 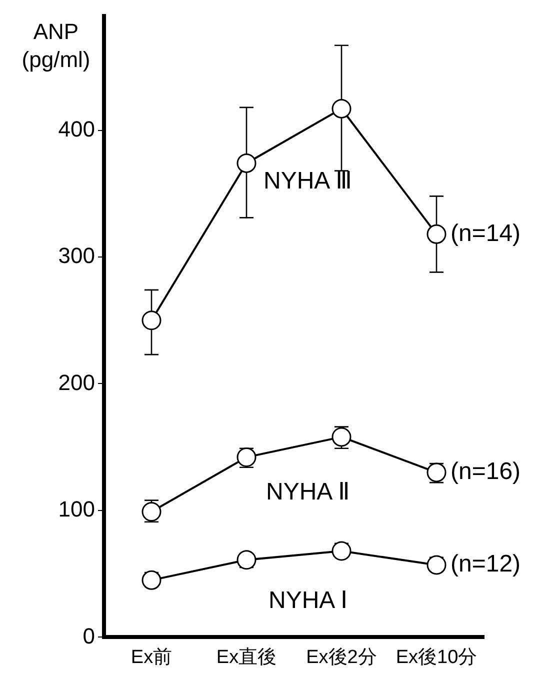 I want to click on annotation: (n=14), so click(x=485, y=233).